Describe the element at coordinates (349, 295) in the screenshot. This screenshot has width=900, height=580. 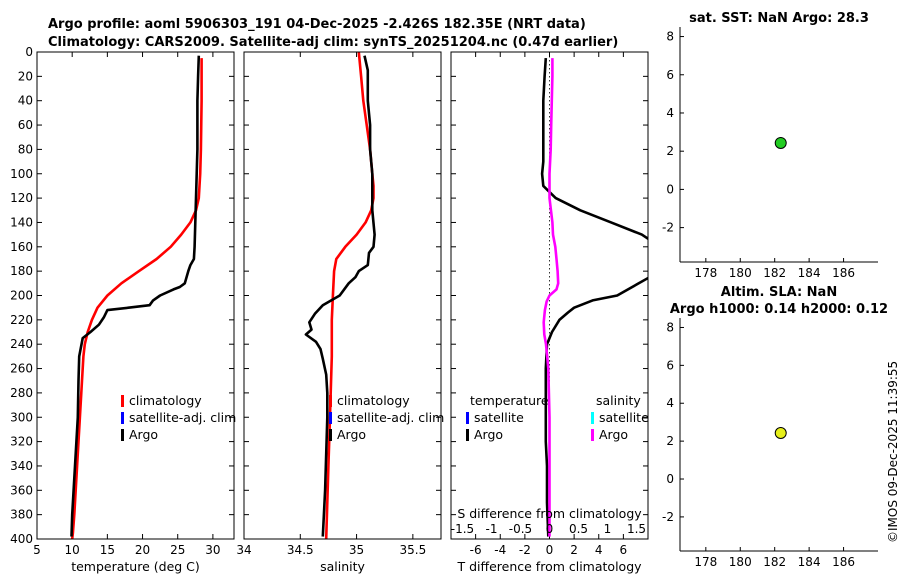
I see `salinity-series-climatology` at that location.